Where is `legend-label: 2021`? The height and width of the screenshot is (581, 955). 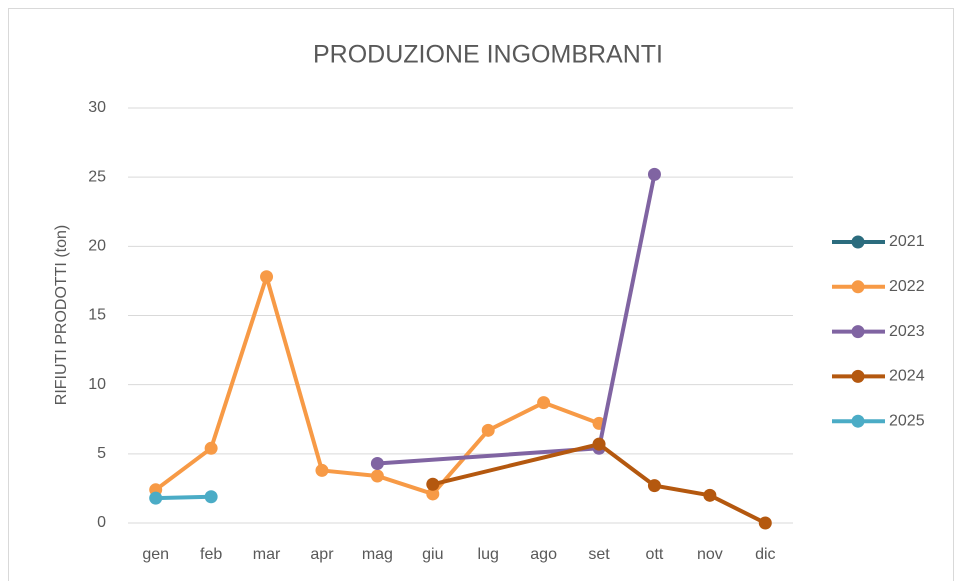
legend-label: 2021 is located at coordinates (907, 241).